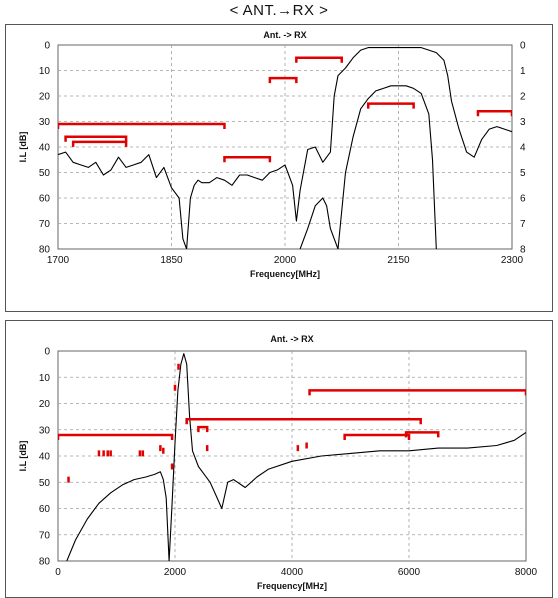 The height and width of the screenshot is (598, 558). What do you see at coordinates (523, 148) in the screenshot?
I see `y2-tick-label: 4` at bounding box center [523, 148].